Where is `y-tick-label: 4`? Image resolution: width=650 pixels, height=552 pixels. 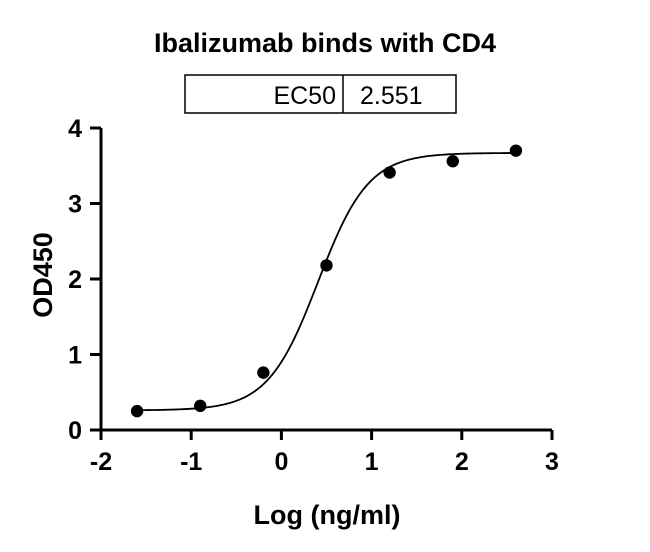 y-tick-label: 4 is located at coordinates (75, 129).